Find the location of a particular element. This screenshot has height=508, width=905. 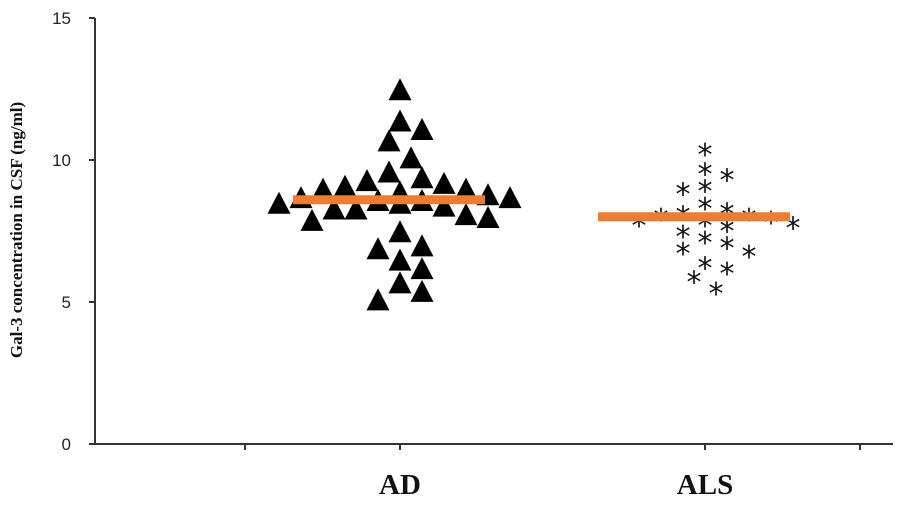

mean-lines is located at coordinates (541, 208).